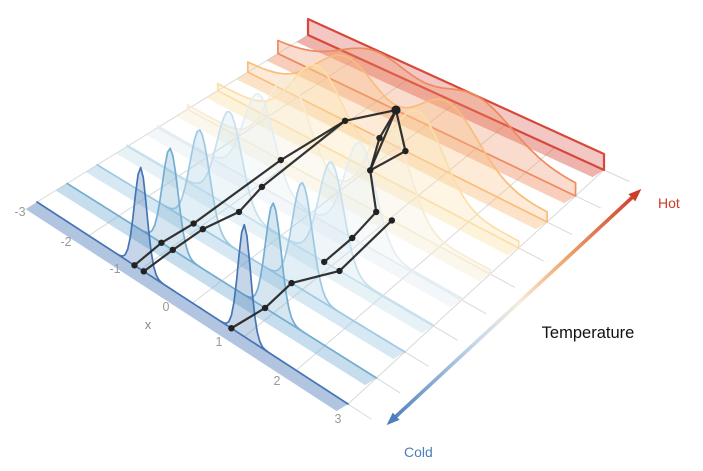 The width and height of the screenshot is (703, 471). I want to click on cold-arrowhead-icon, so click(393, 419).